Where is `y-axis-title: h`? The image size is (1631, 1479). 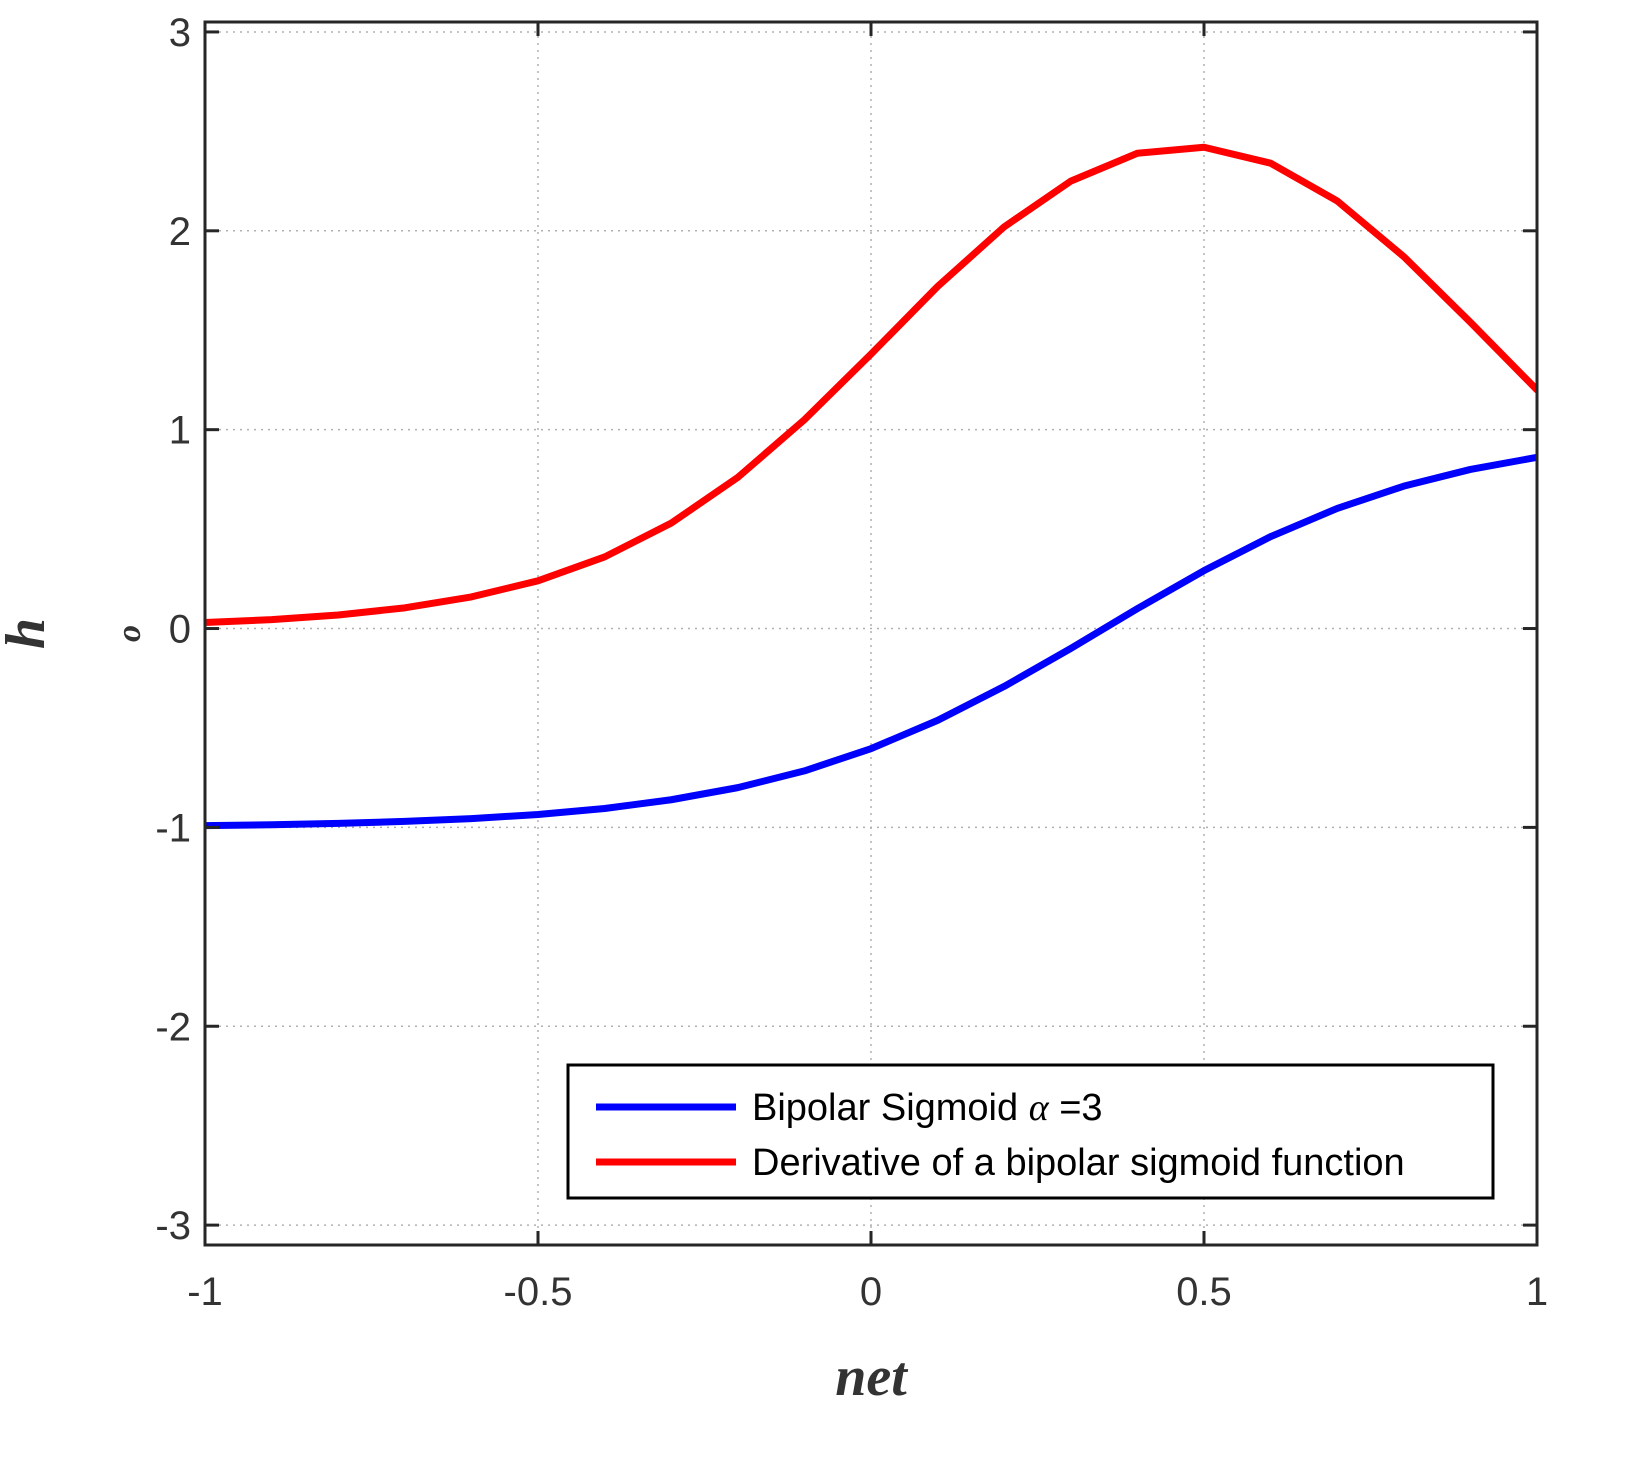
y-axis-title: h is located at coordinates (28, 633).